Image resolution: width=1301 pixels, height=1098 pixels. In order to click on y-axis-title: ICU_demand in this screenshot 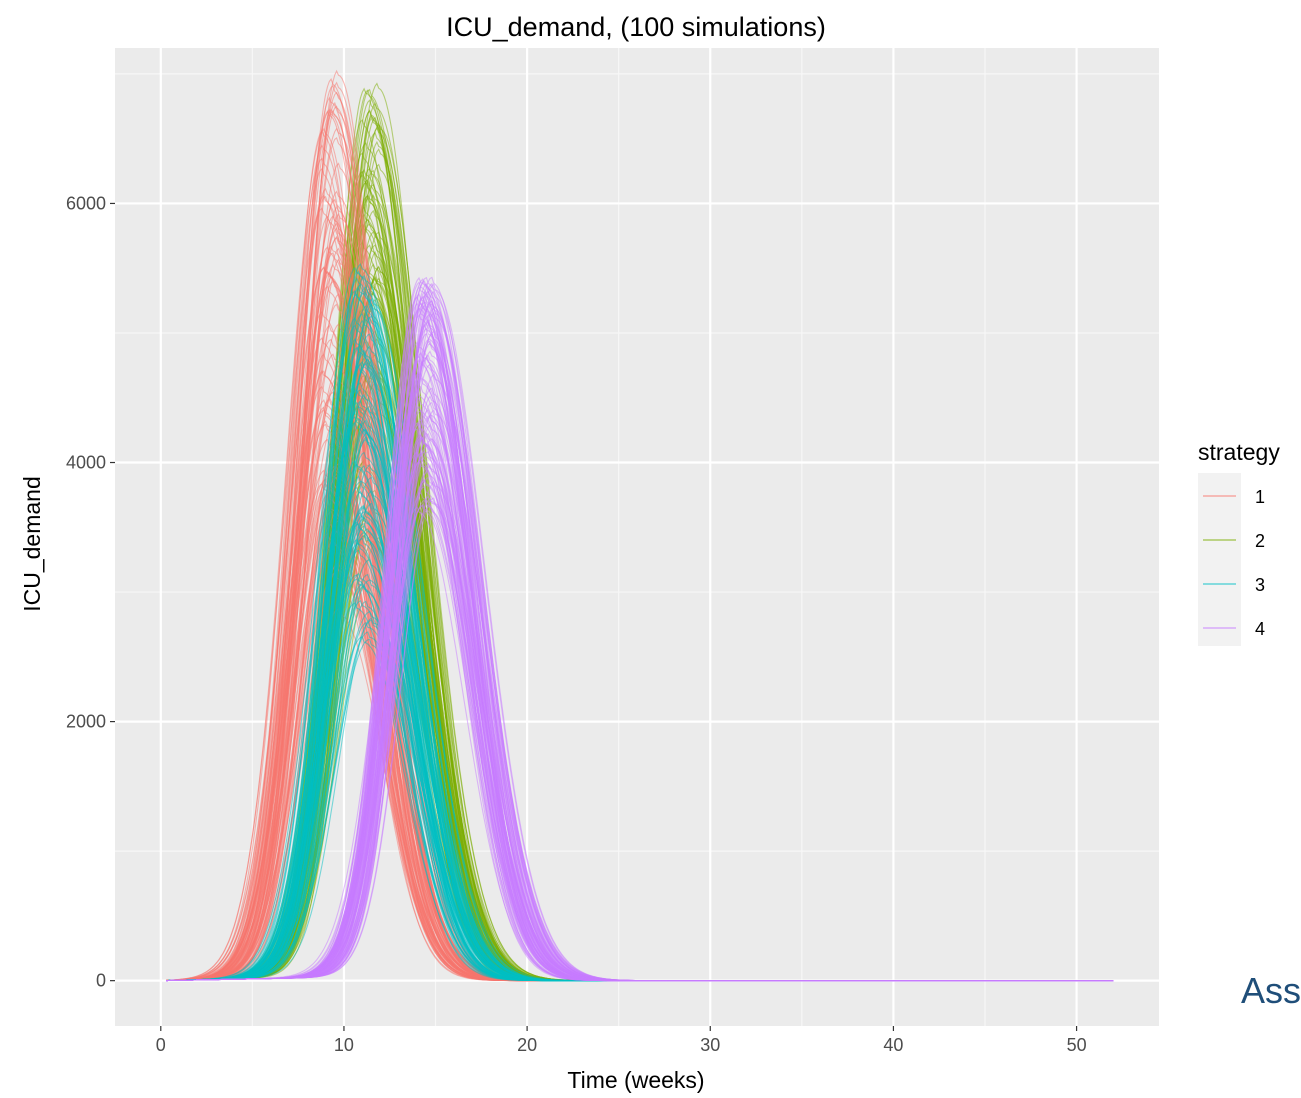, I will do `click(32, 544)`.